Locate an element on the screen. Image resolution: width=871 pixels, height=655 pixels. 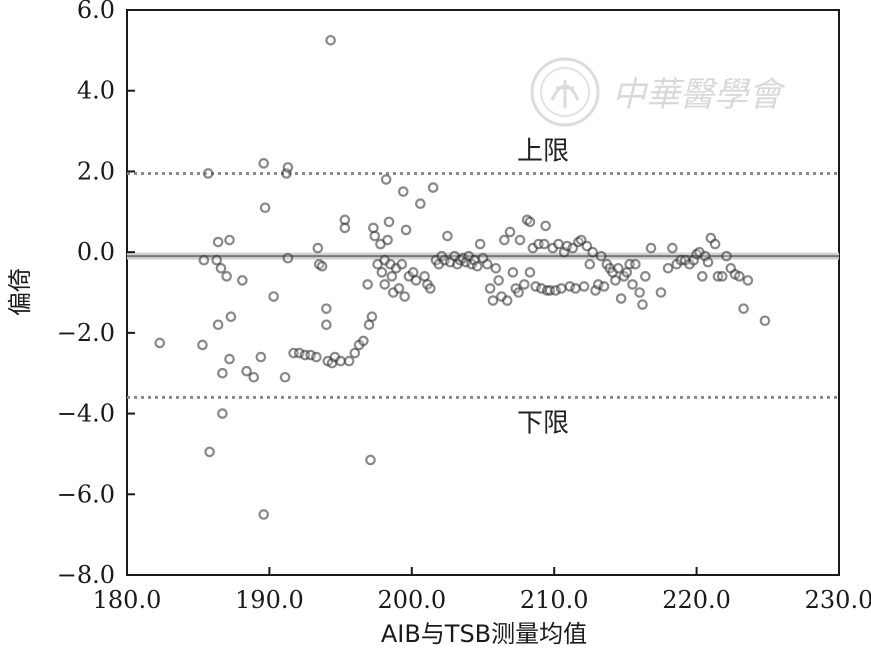
x-axis: 180.0 190.0 200.0 210.0 220.0 230.0 is located at coordinates (482, 590).